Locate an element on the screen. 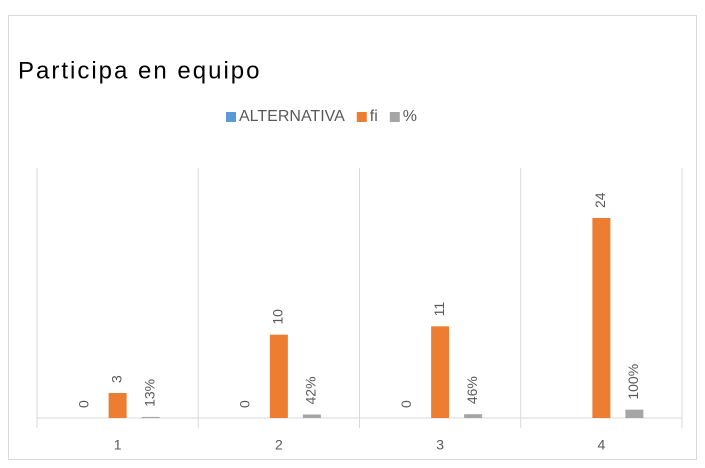 This screenshot has height=468, width=705. x-tick-label: 3 is located at coordinates (440, 445).